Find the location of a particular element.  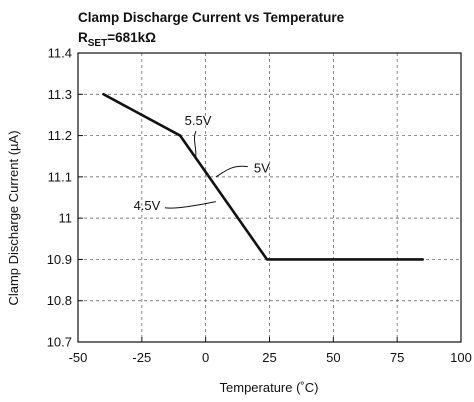

x-tick-label: -25 is located at coordinates (141, 357).